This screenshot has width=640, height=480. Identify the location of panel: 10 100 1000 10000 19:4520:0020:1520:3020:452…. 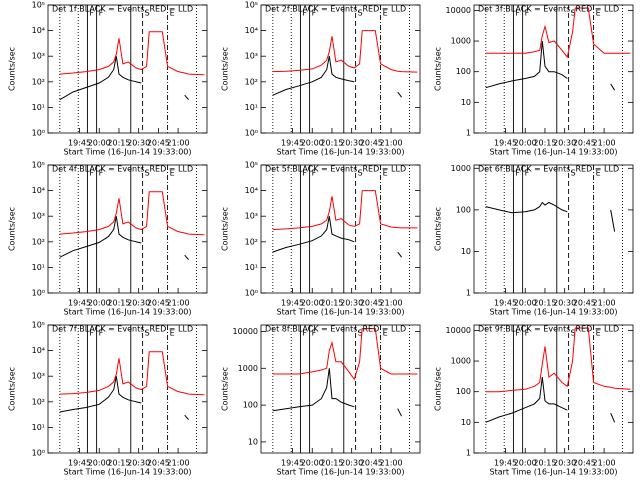
(321, 401).